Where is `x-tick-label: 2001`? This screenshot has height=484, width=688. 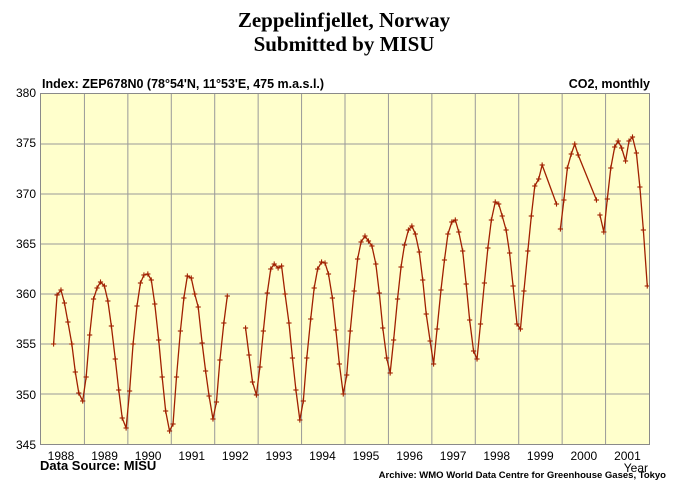
x-tick-label: 2001 is located at coordinates (627, 456).